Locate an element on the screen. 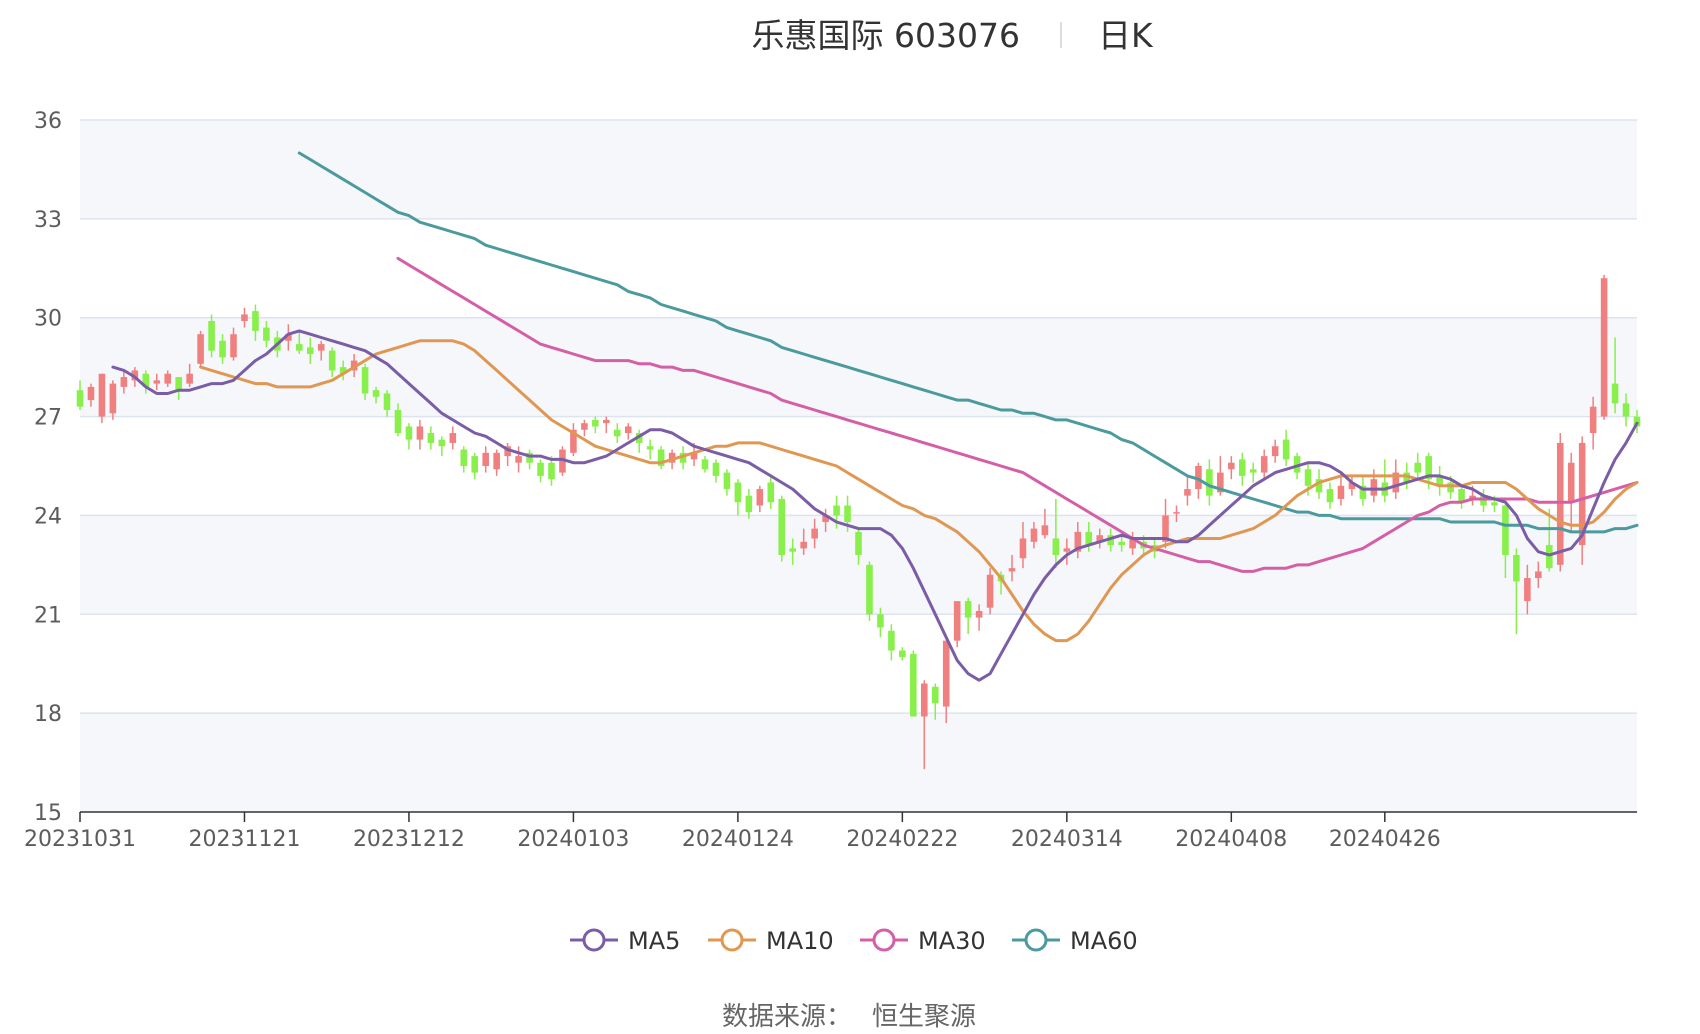  chart-title-period: 日K is located at coordinates (1126, 35).